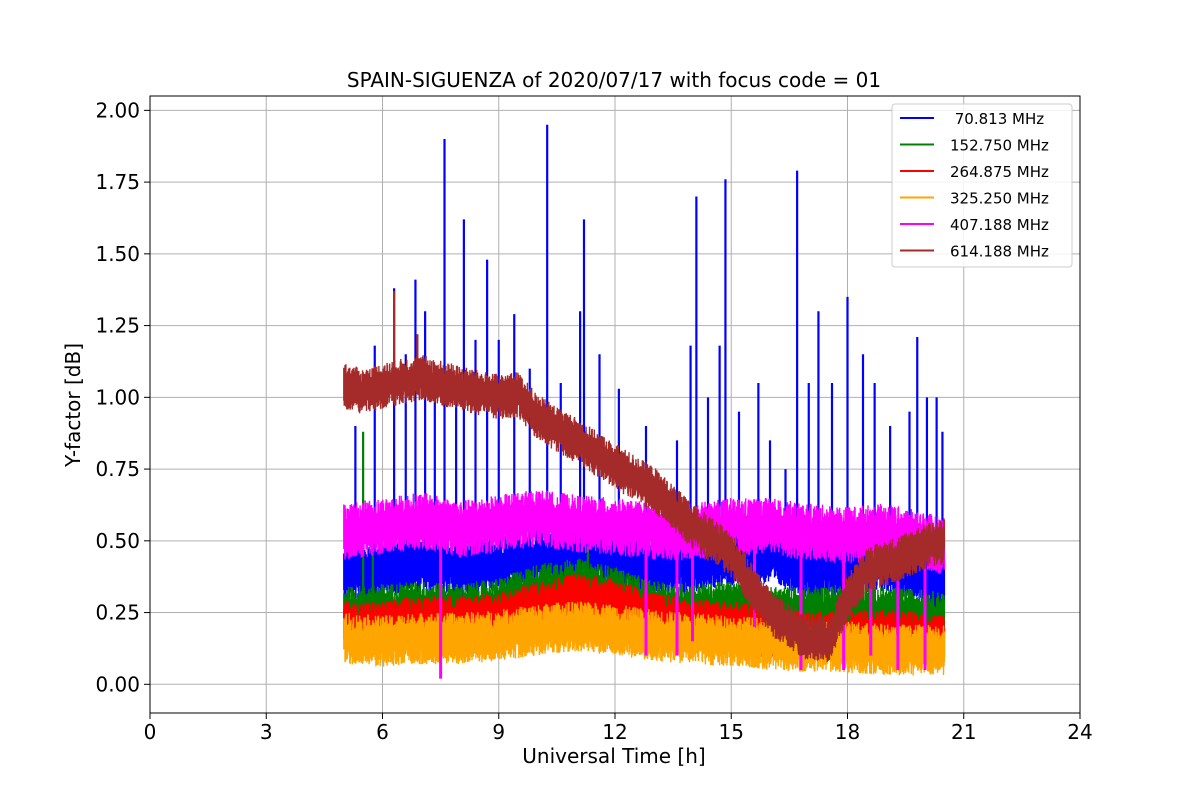 The height and width of the screenshot is (800, 1200). Describe the element at coordinates (117, 326) in the screenshot. I see `y-tick-label: 1.25` at that location.